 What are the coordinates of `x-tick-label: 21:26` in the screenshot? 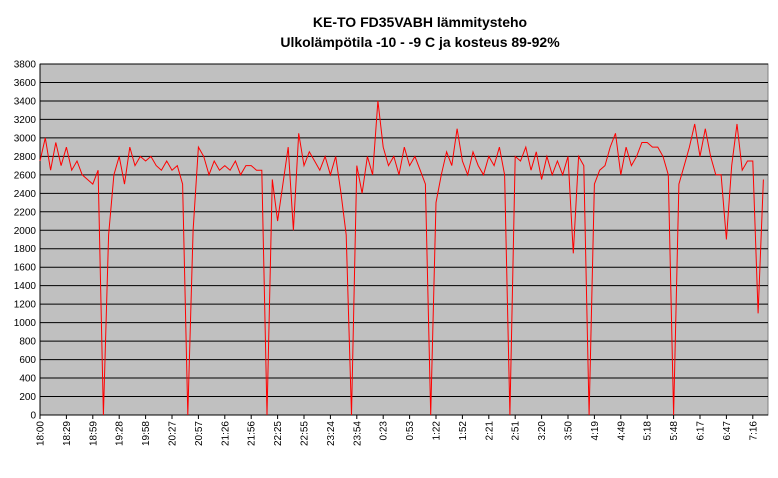 It's located at (225, 433).